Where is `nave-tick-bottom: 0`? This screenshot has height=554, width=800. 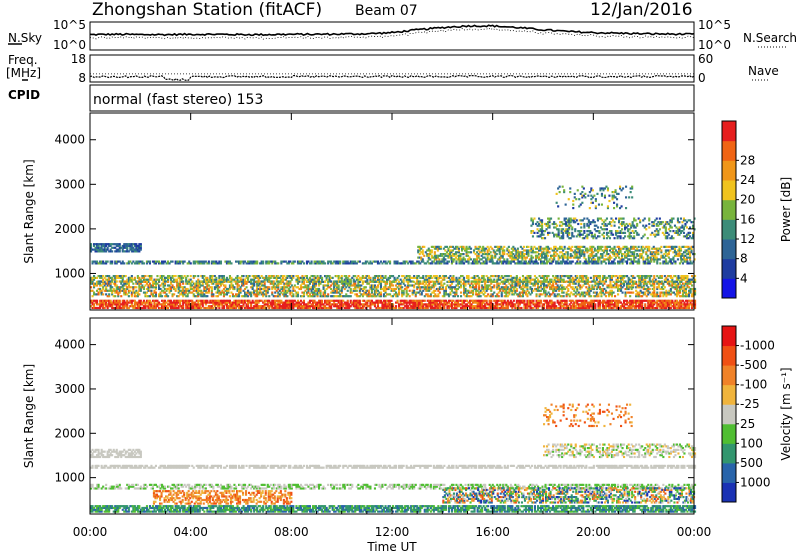
nave-tick-bottom: 0 is located at coordinates (702, 78).